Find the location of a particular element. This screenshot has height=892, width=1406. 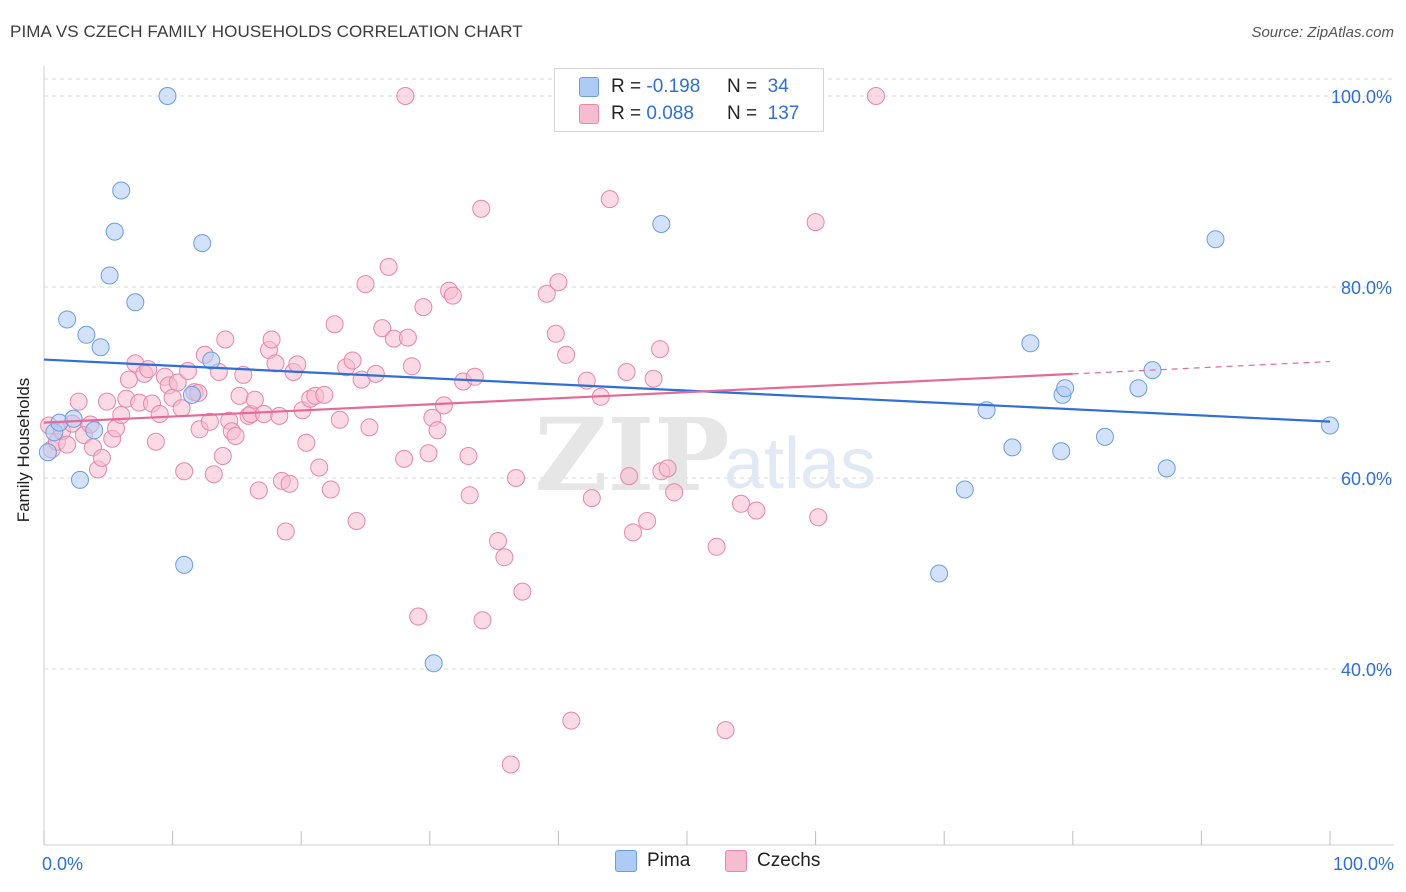

pima-trend-line is located at coordinates (687, 390).